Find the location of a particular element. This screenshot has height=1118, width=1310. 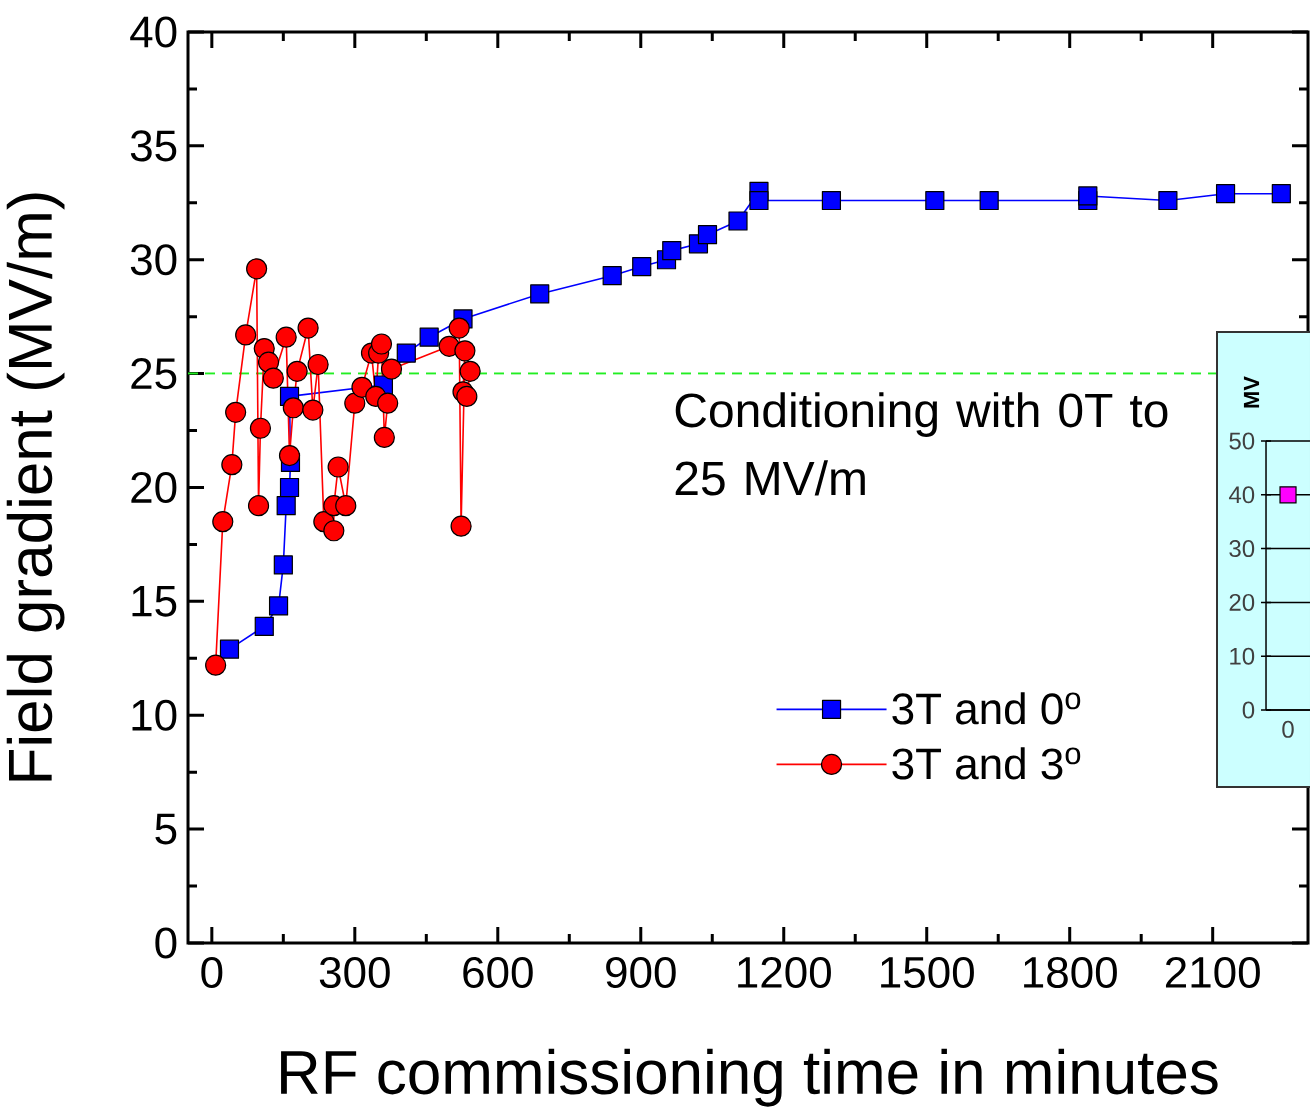

legend-label: 3T and 3$^{o}$ is located at coordinates (986, 763).